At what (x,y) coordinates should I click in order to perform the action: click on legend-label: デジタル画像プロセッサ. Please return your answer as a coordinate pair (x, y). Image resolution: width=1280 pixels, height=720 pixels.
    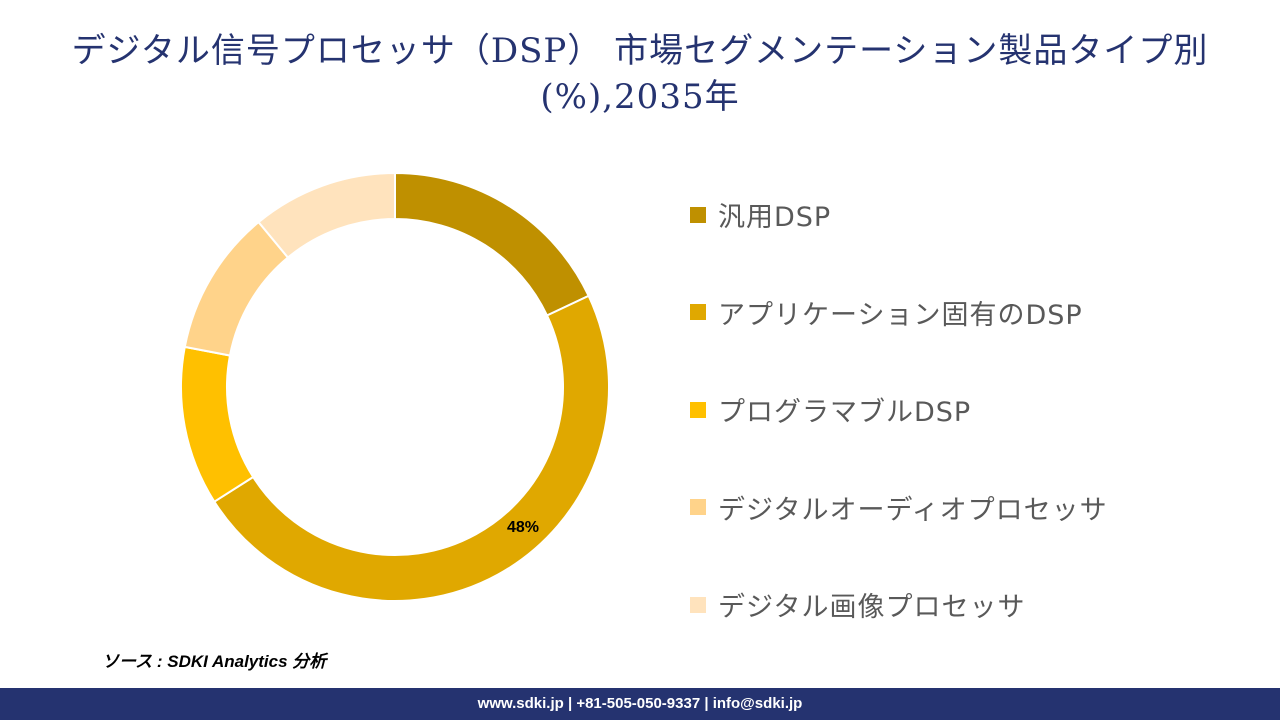
    Looking at the image, I should click on (872, 608).